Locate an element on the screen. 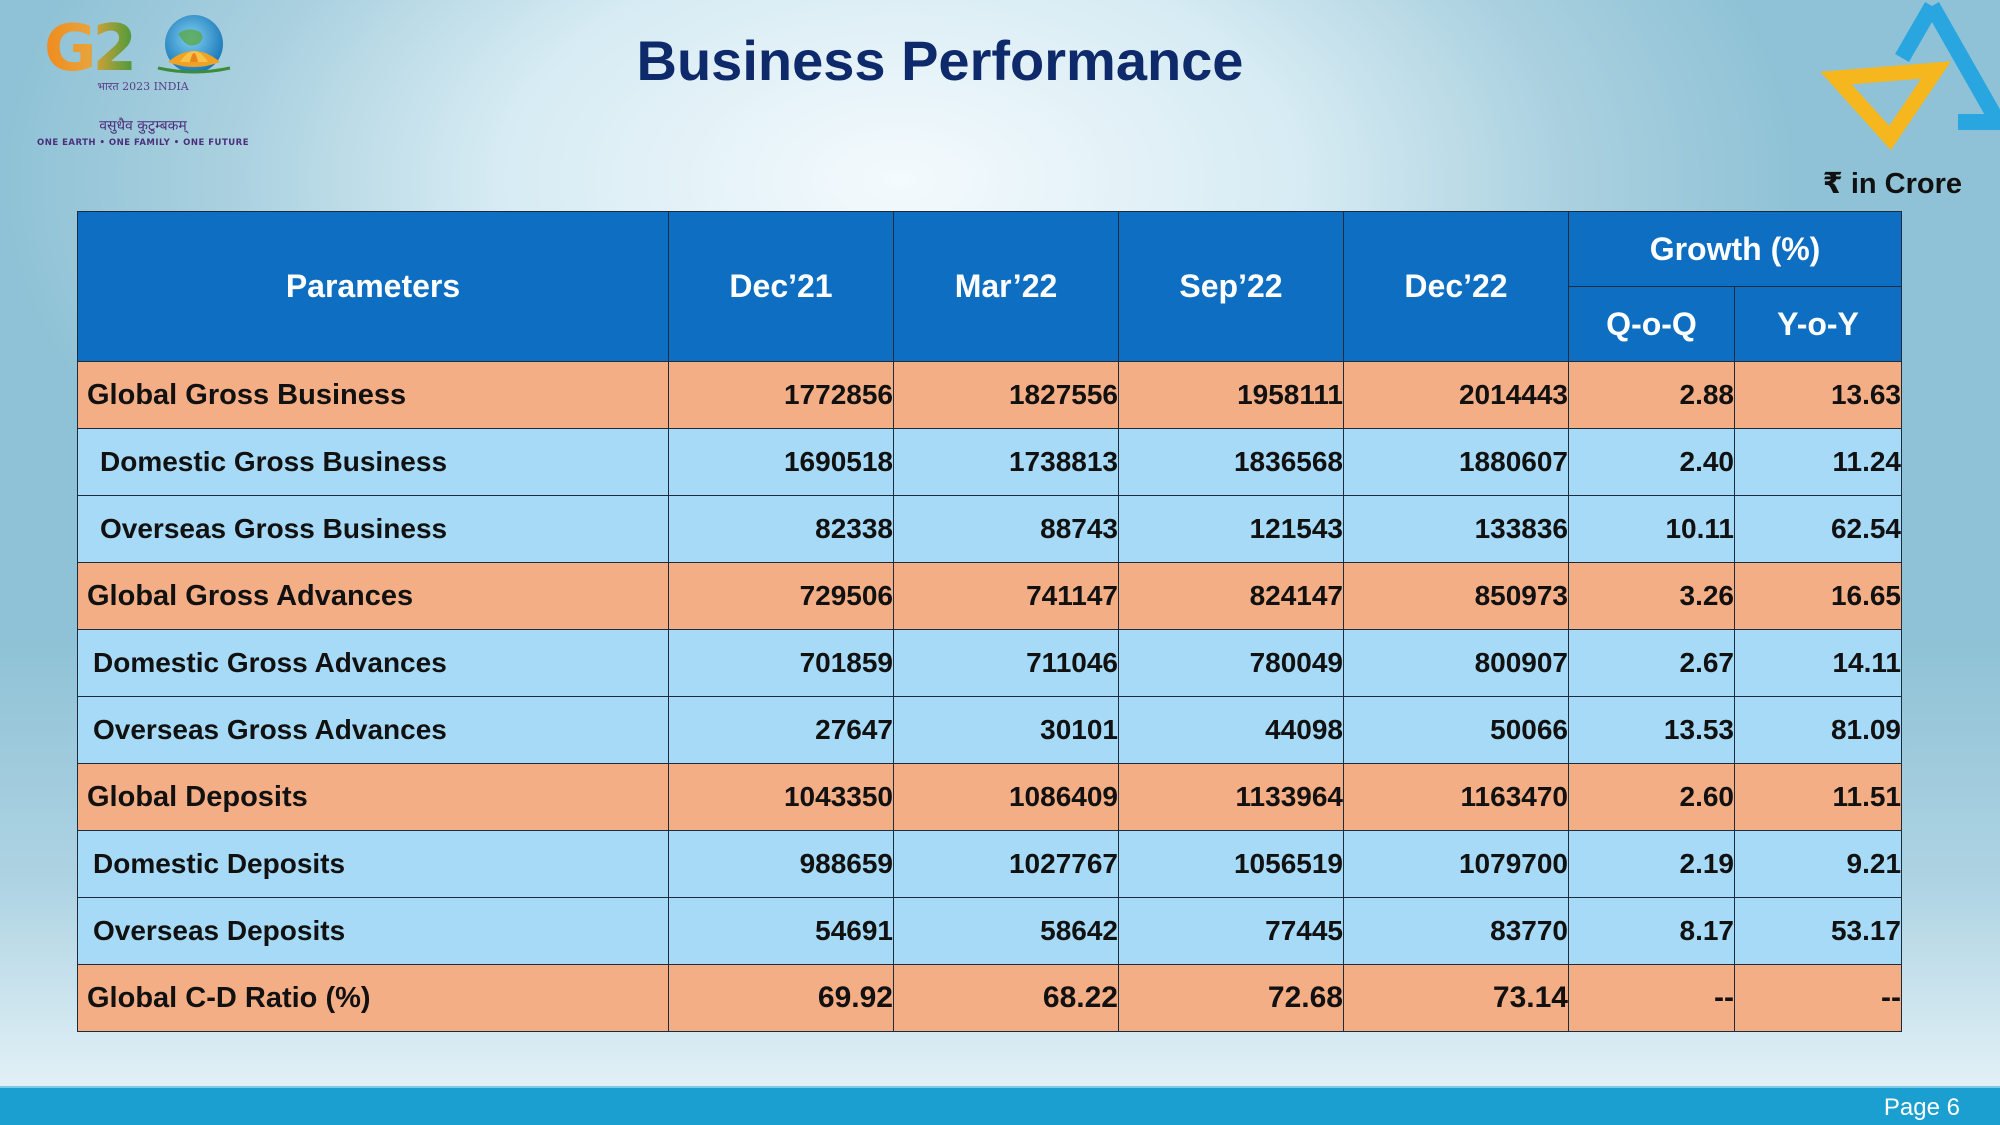 This screenshot has width=2000, height=1125. cell-mar22: 741147 is located at coordinates (1006, 596).